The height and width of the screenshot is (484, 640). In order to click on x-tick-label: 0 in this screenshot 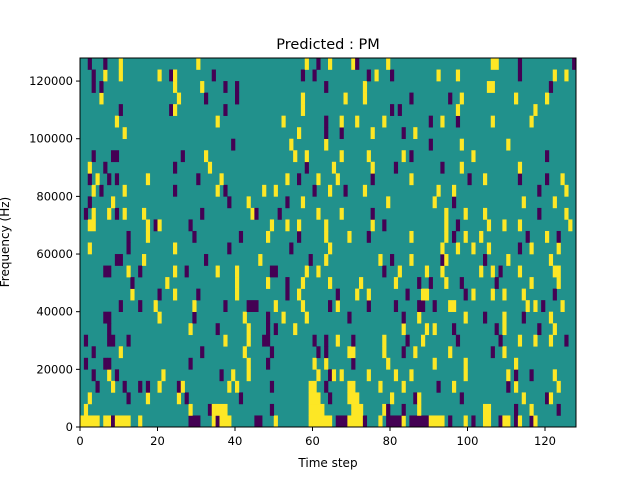, I will do `click(79, 441)`.